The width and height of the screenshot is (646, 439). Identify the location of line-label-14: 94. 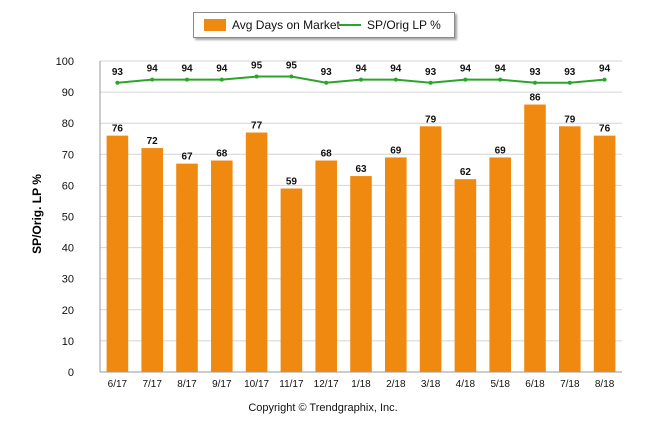
(605, 69).